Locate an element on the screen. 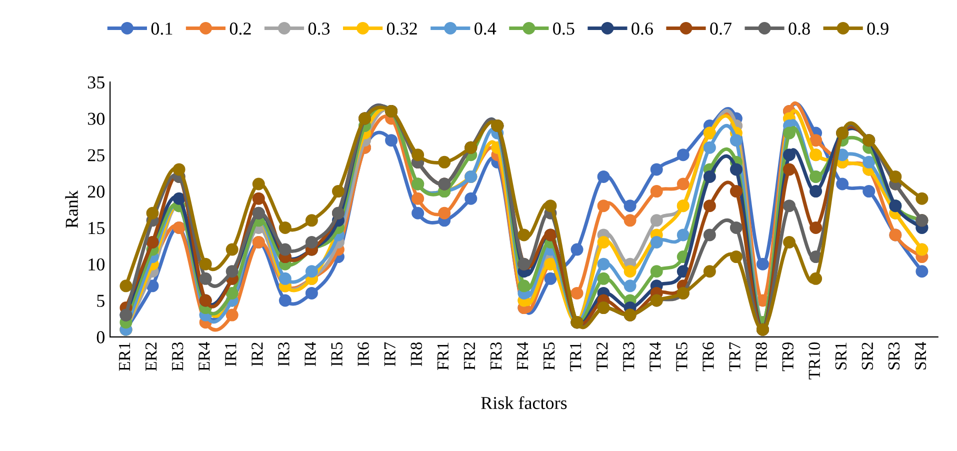  x-tick-label: ER4 is located at coordinates (204, 356).